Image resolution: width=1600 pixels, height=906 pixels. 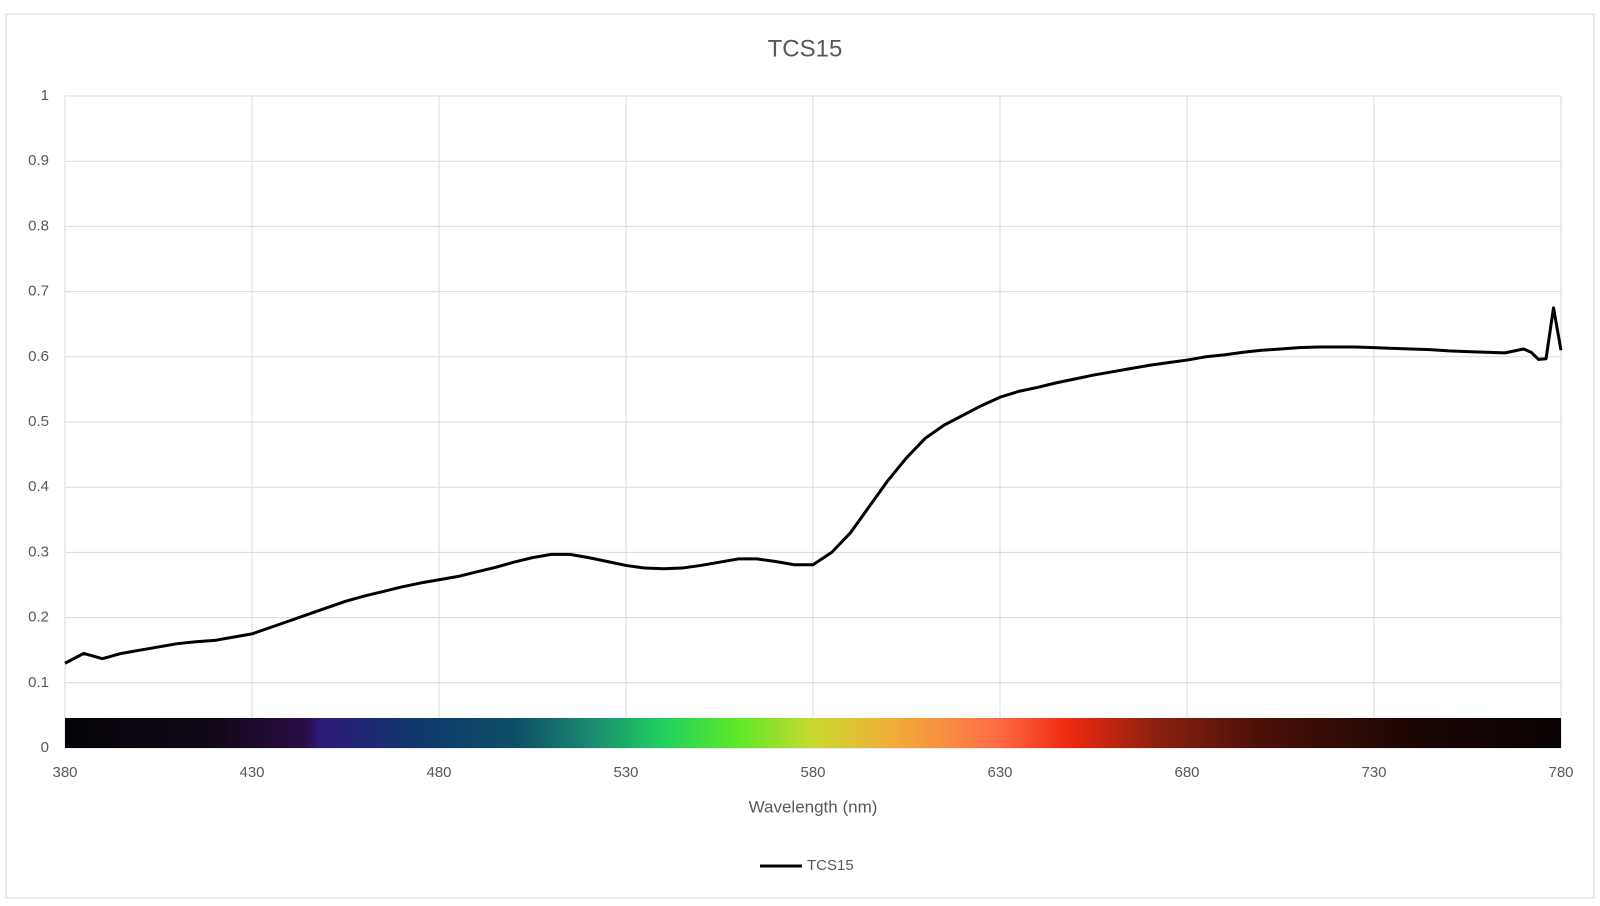 I want to click on y-tick-label: 0.4, so click(x=38, y=486).